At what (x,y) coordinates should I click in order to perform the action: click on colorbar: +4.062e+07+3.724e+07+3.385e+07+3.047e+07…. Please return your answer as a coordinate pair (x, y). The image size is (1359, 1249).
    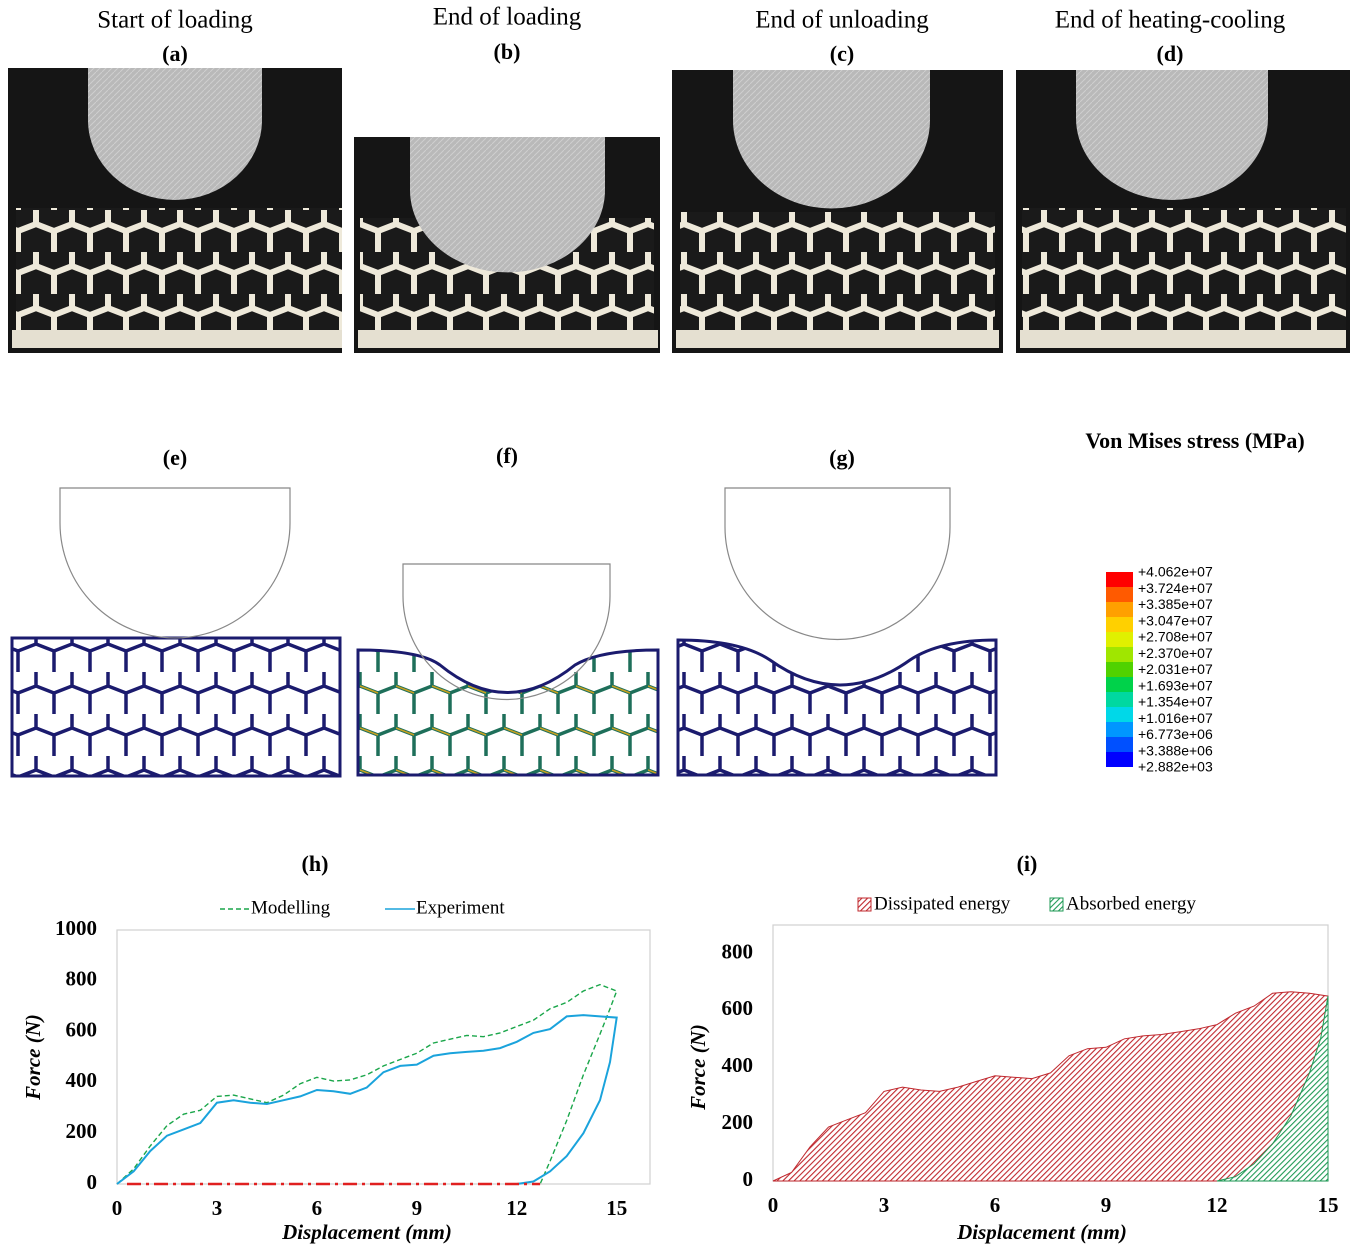
    Looking at the image, I should click on (1159, 669).